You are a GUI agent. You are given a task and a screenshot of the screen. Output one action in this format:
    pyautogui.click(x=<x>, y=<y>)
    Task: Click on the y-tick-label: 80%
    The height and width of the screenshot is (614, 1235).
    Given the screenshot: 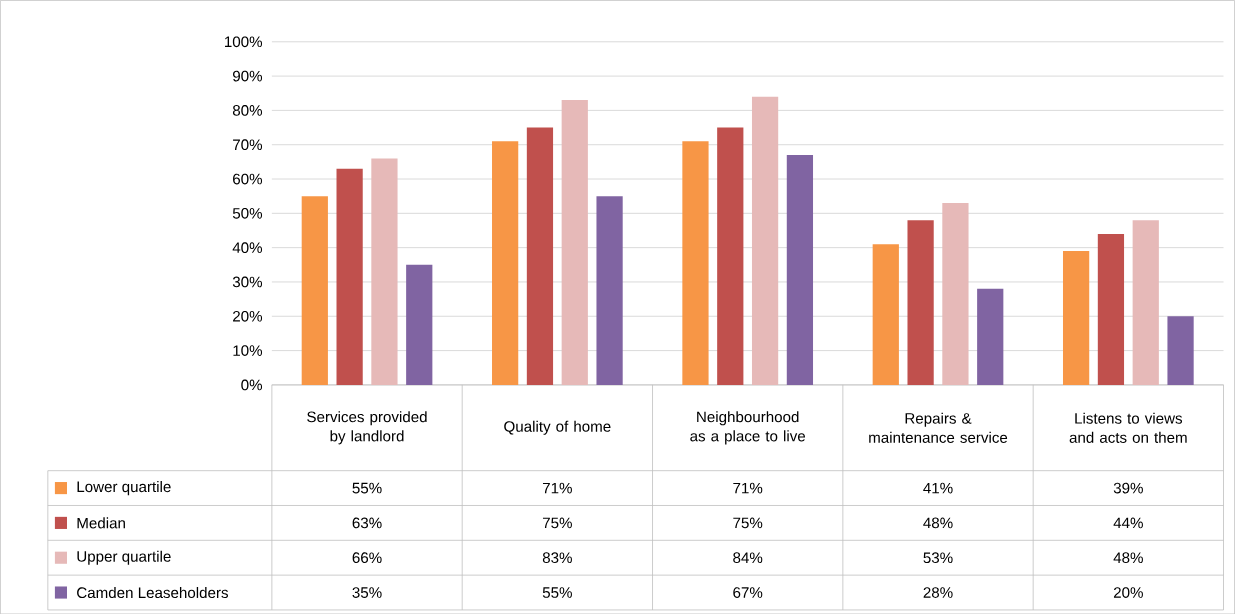 What is the action you would take?
    pyautogui.click(x=247, y=110)
    